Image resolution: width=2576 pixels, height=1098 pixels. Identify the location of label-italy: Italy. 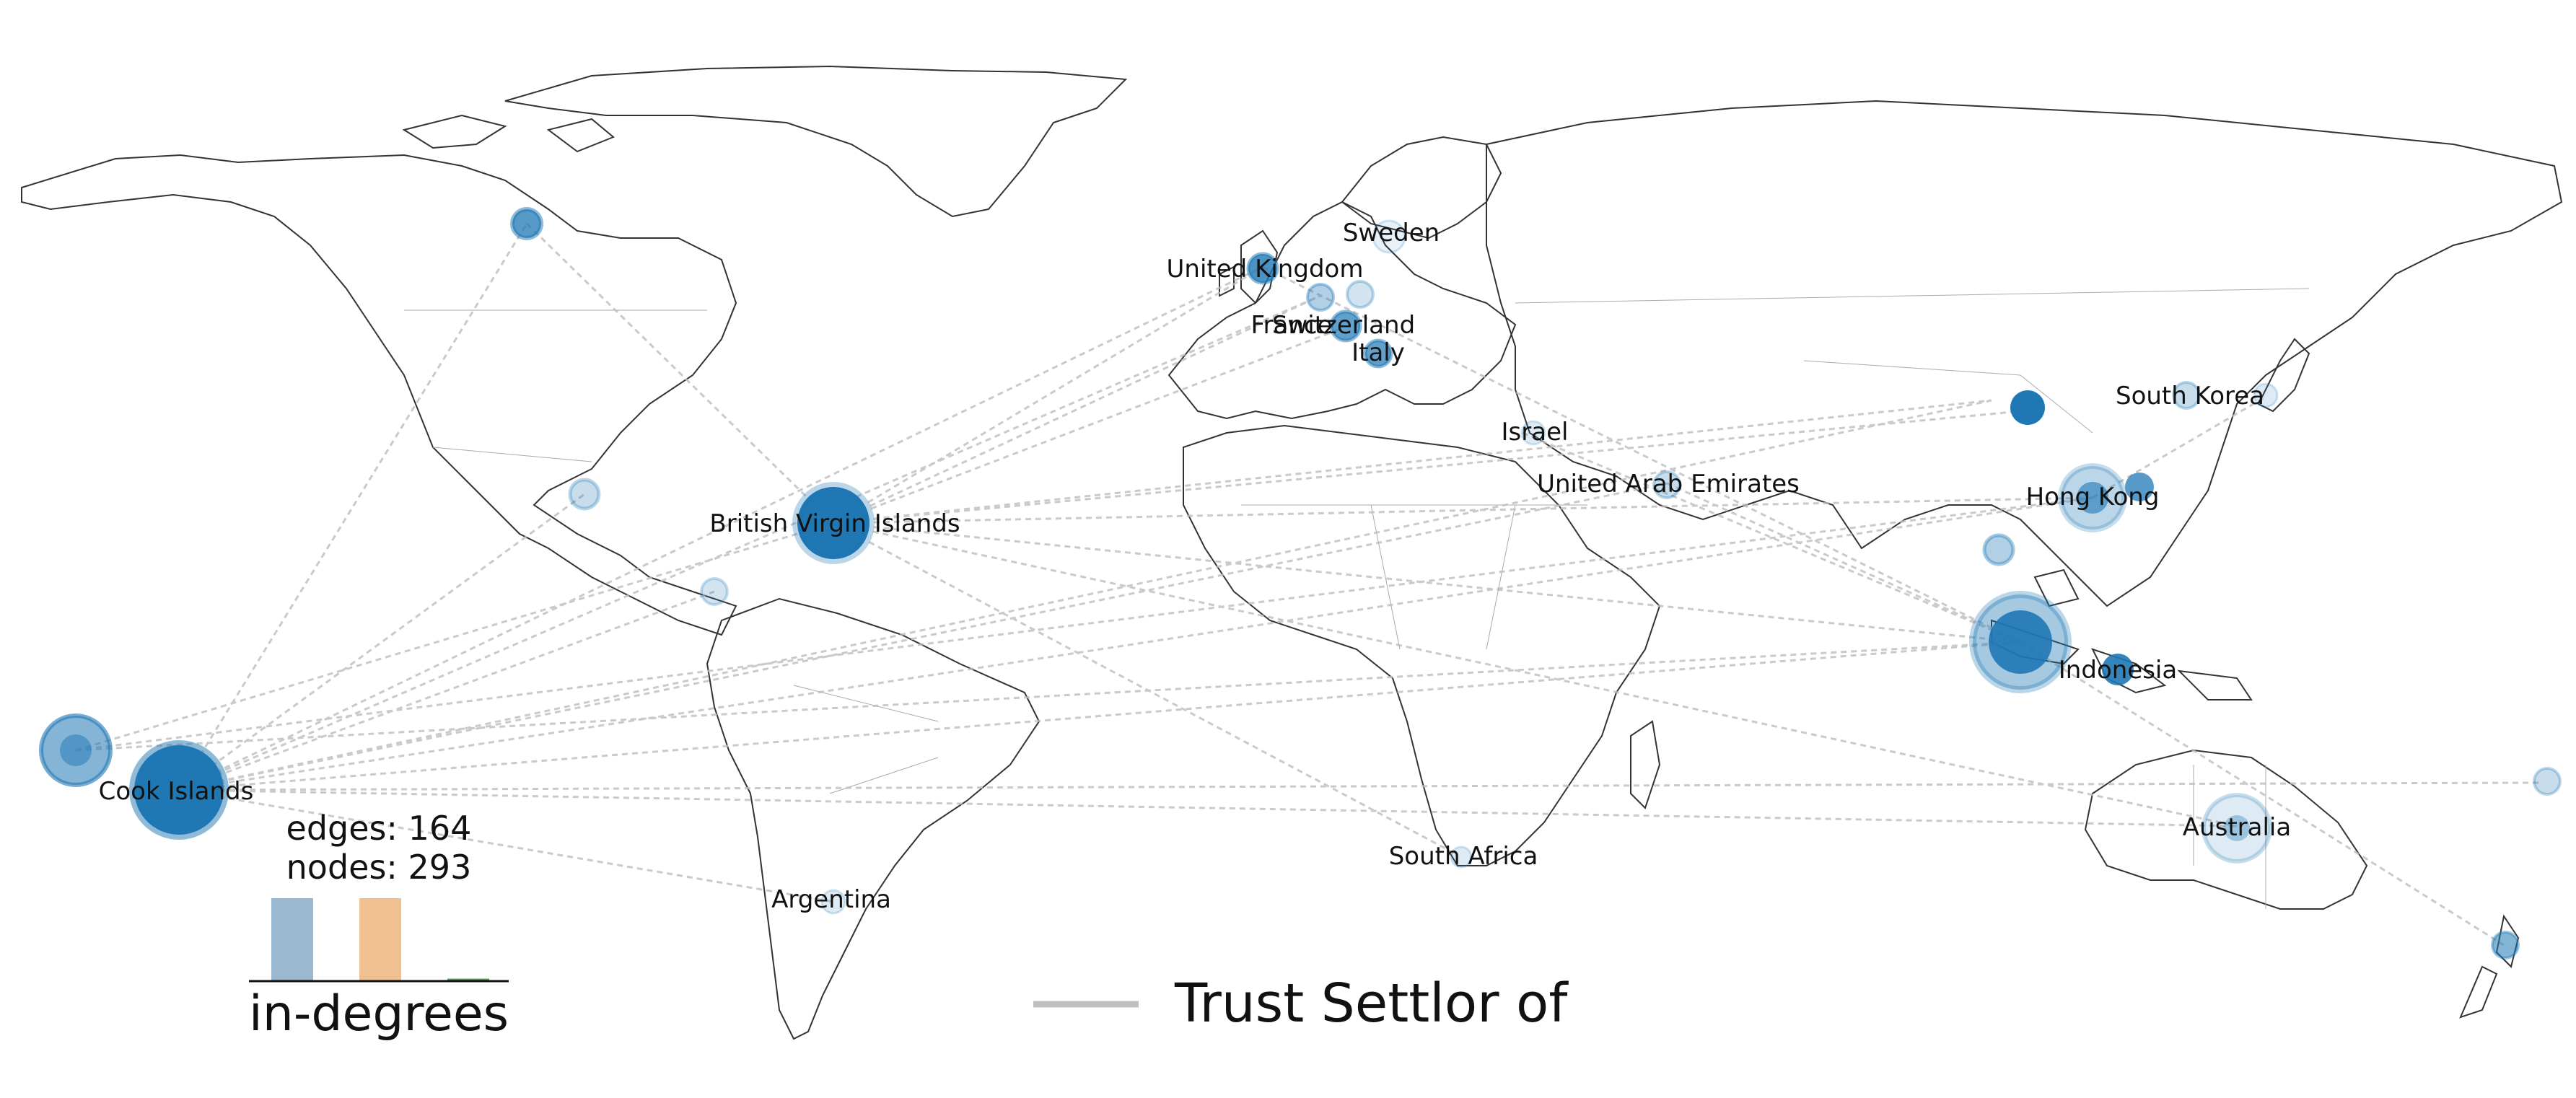
(1378, 352).